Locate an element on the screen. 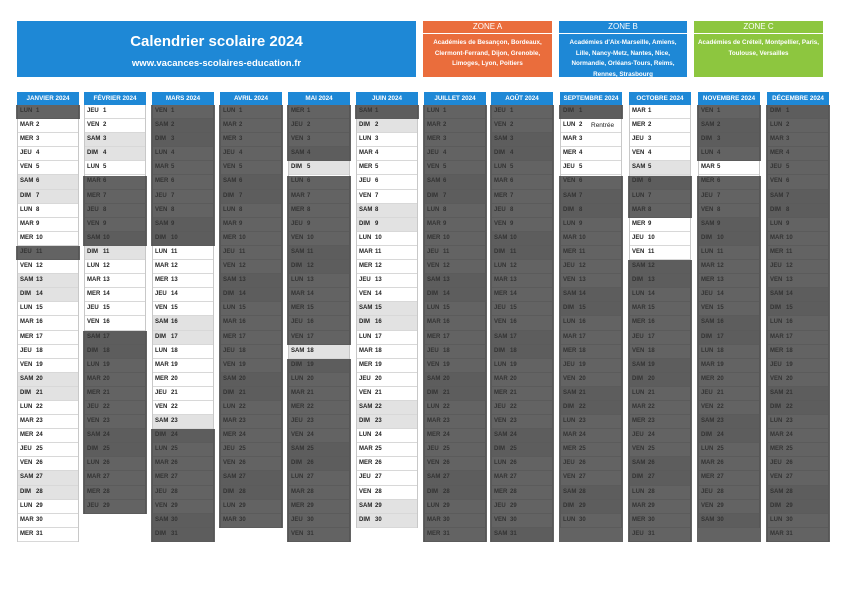  day-number: 5 is located at coordinates (650, 167).